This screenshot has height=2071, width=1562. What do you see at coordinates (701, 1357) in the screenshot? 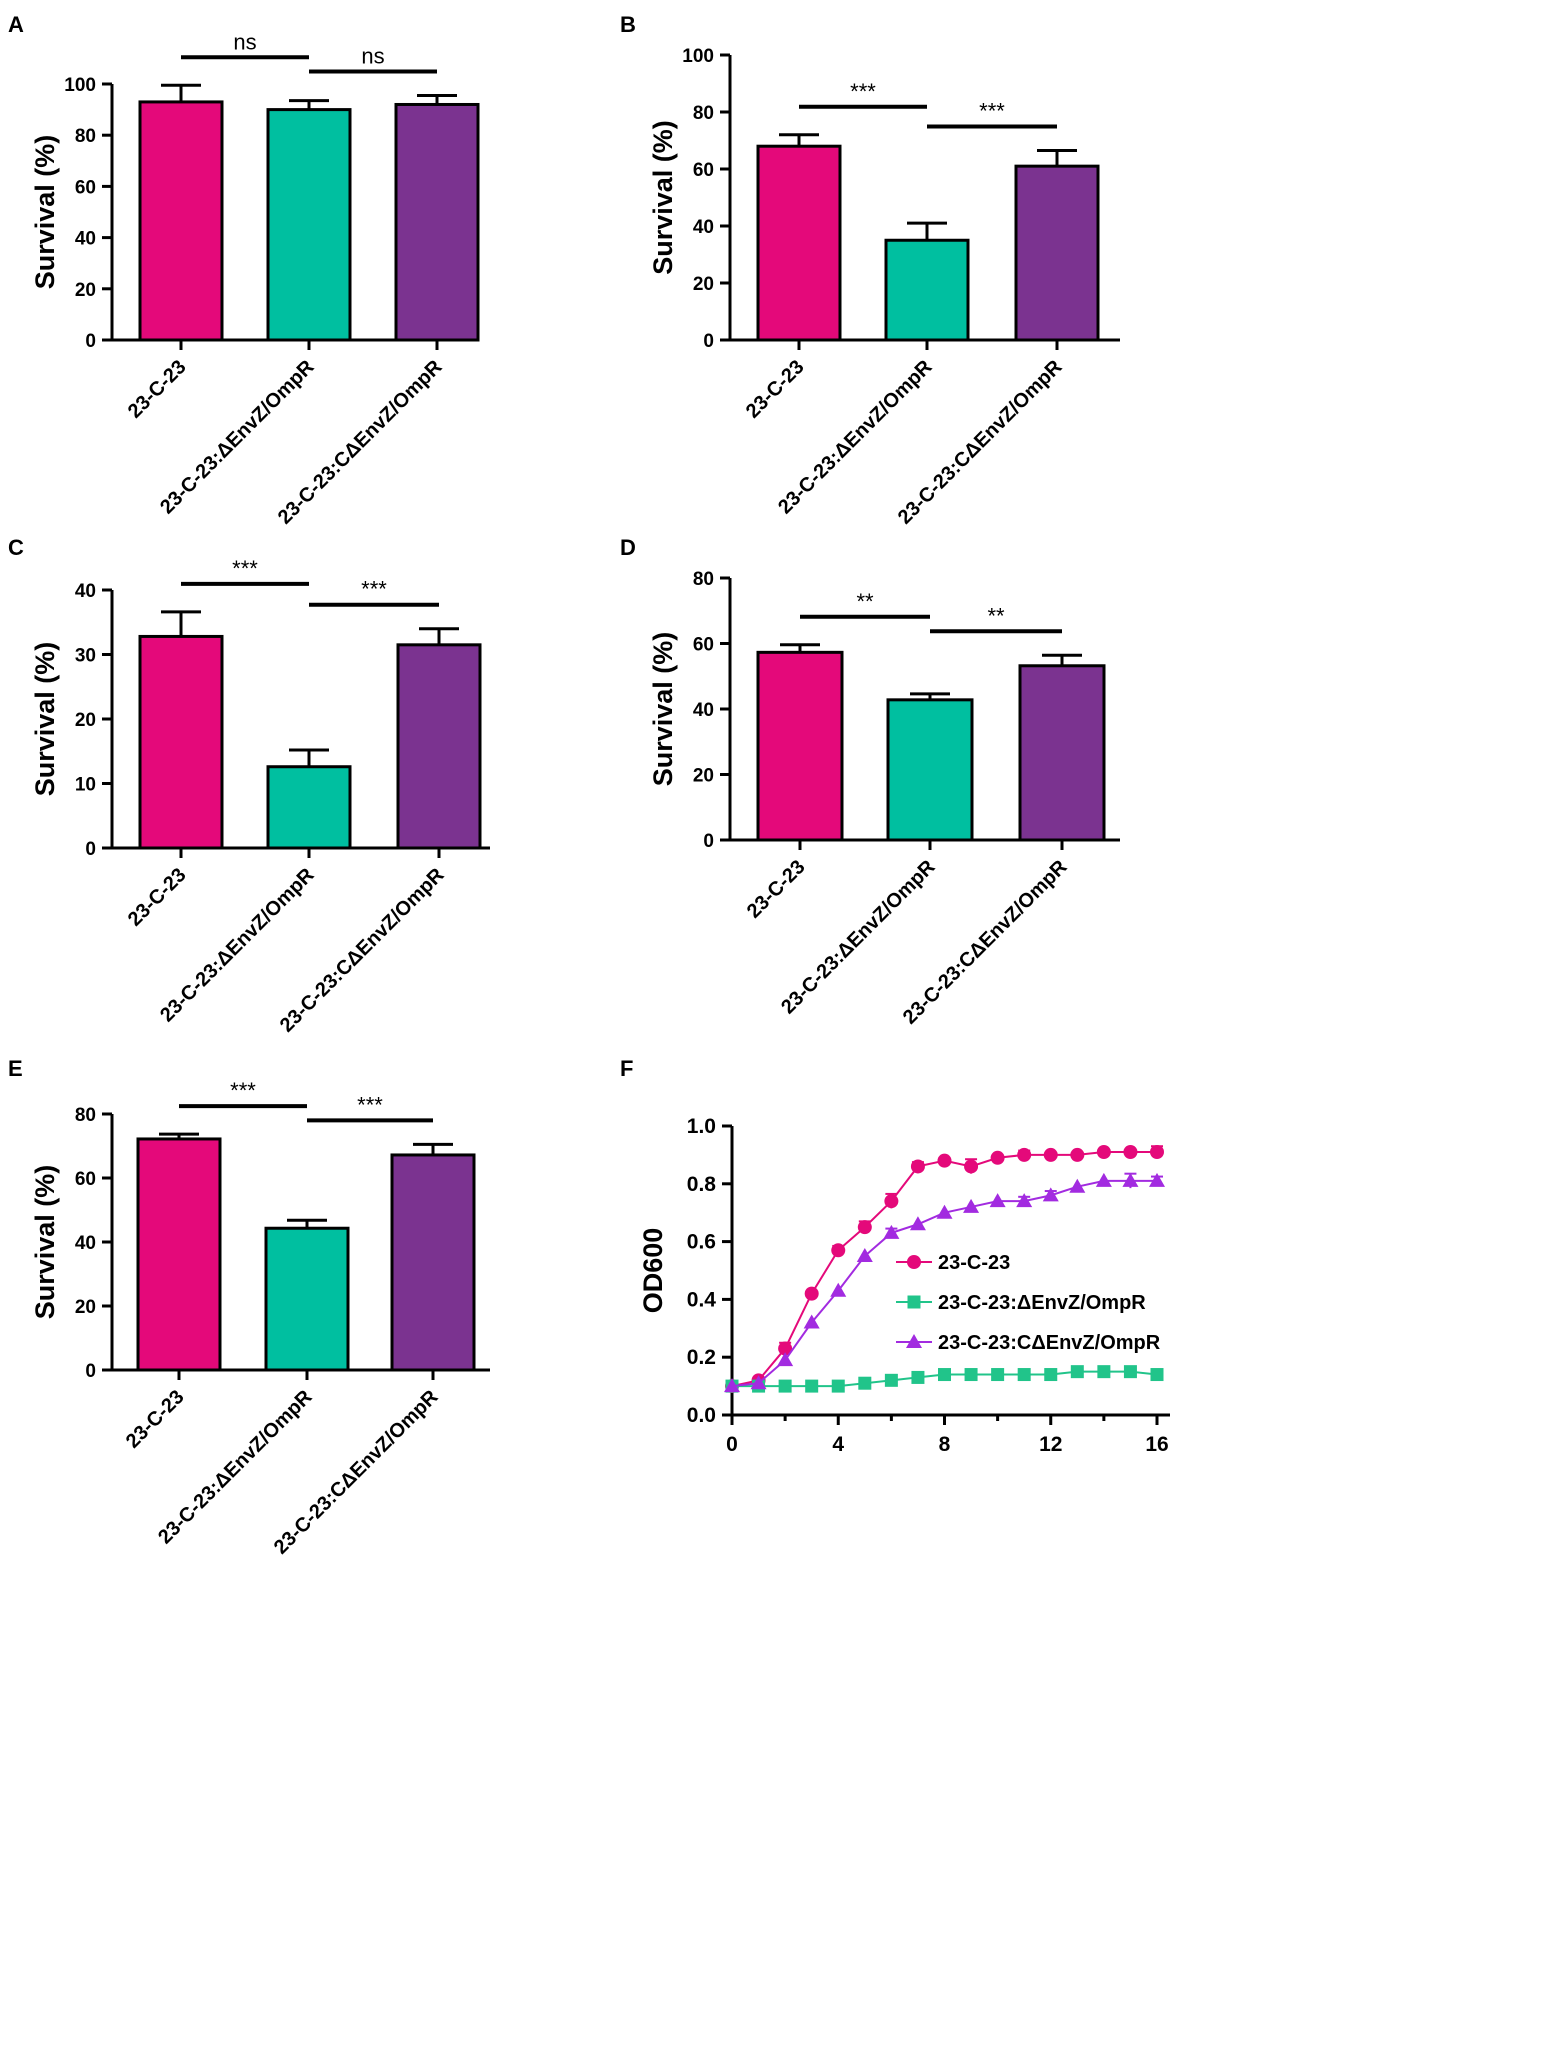
I see `y-tick-label: 0.2` at bounding box center [701, 1357].